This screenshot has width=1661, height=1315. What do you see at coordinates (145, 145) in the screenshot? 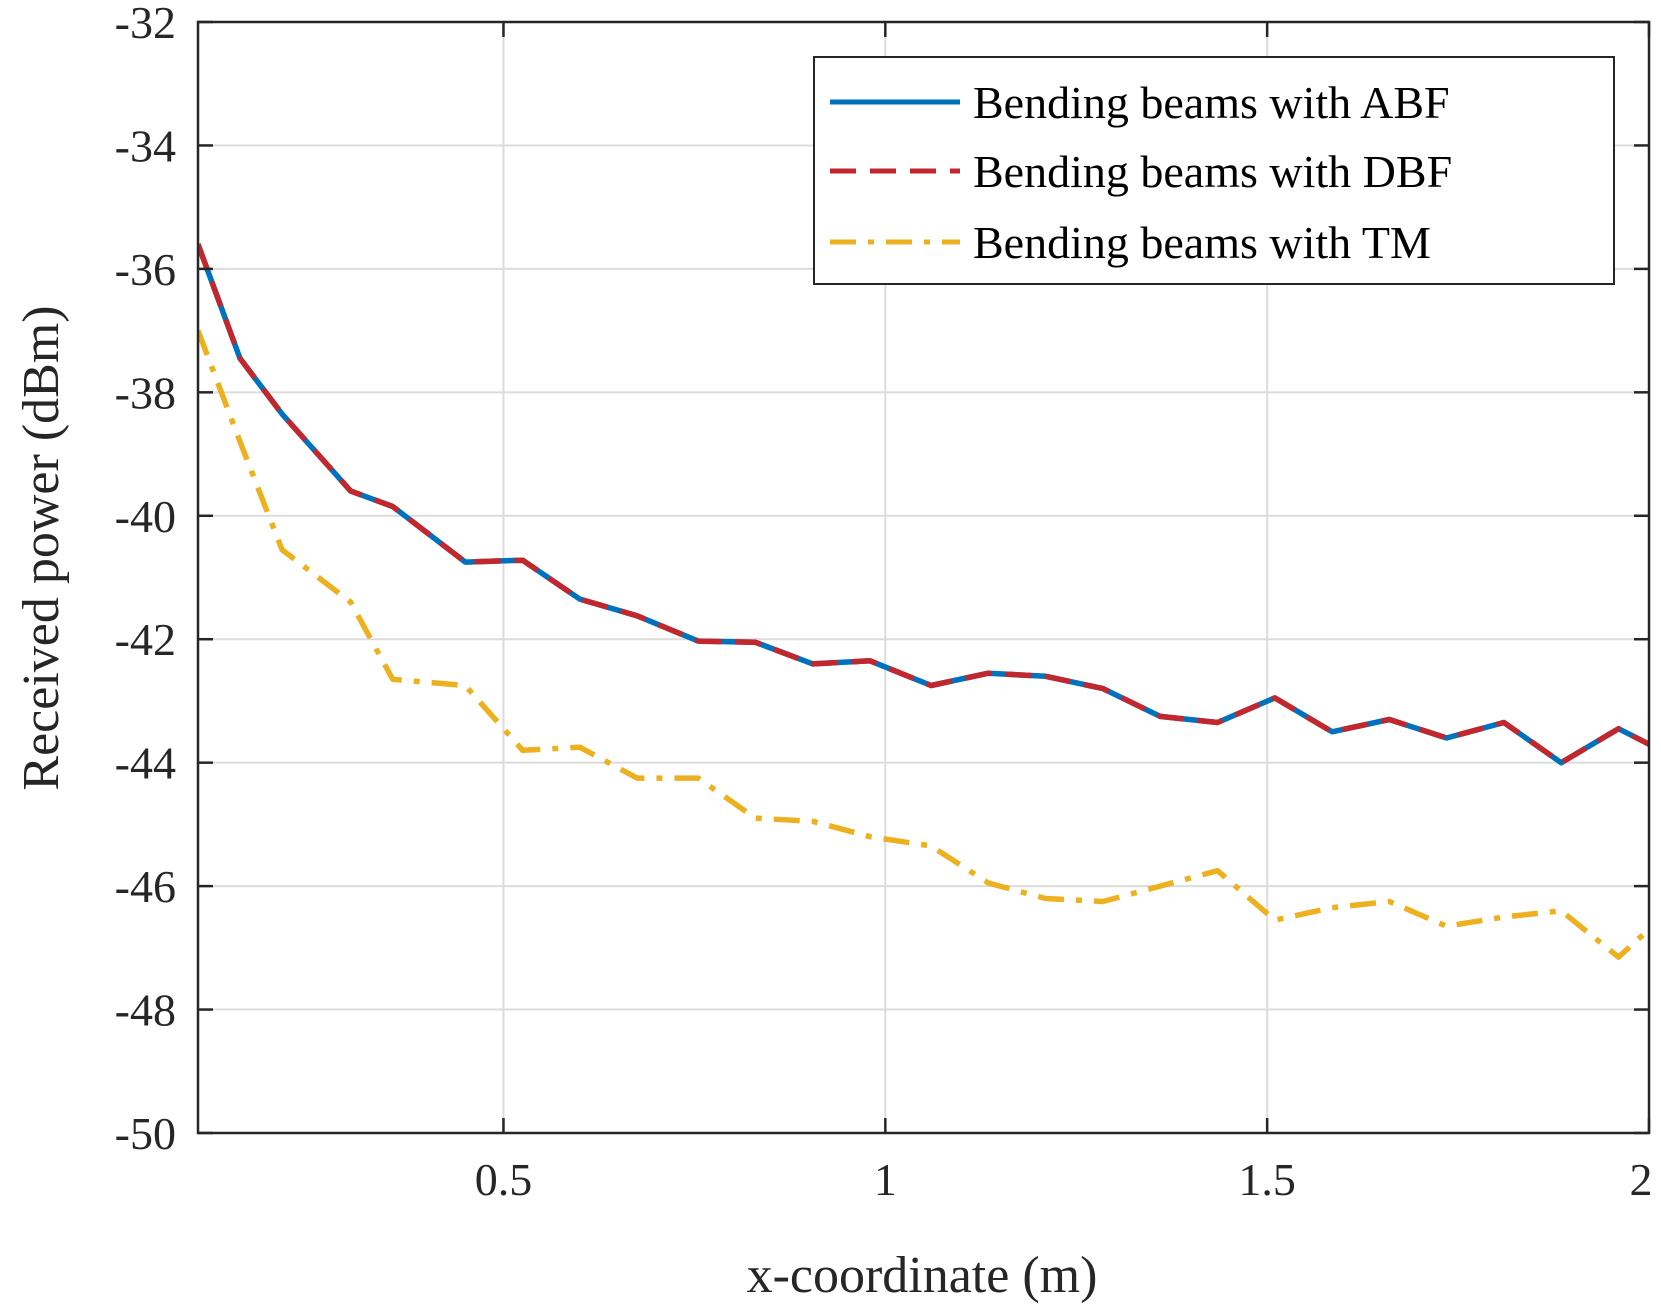
I see `y-tick-label: -34` at bounding box center [145, 145].